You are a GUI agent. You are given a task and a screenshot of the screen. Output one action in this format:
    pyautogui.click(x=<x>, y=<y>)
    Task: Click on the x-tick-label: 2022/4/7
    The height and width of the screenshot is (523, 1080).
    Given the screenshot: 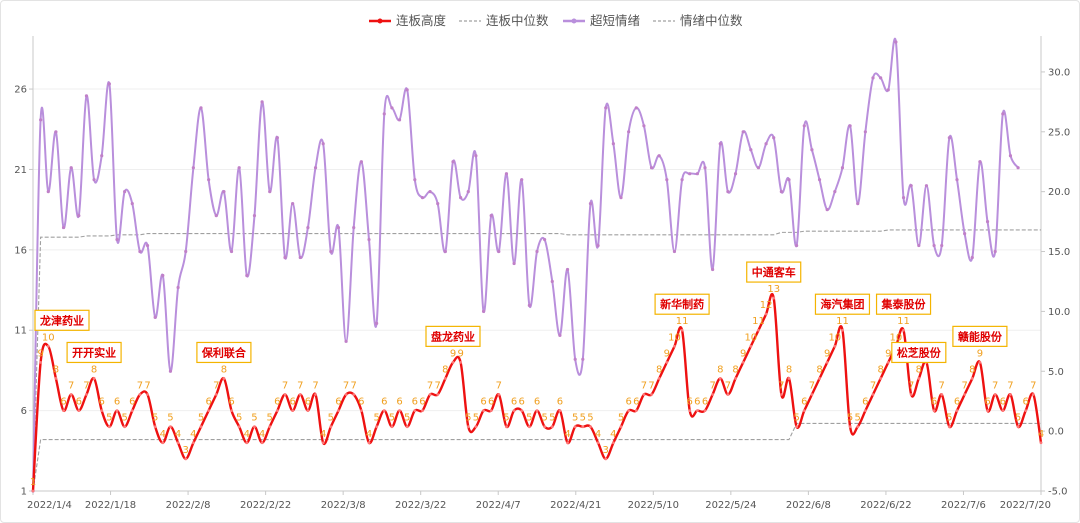 What is the action you would take?
    pyautogui.click(x=498, y=505)
    